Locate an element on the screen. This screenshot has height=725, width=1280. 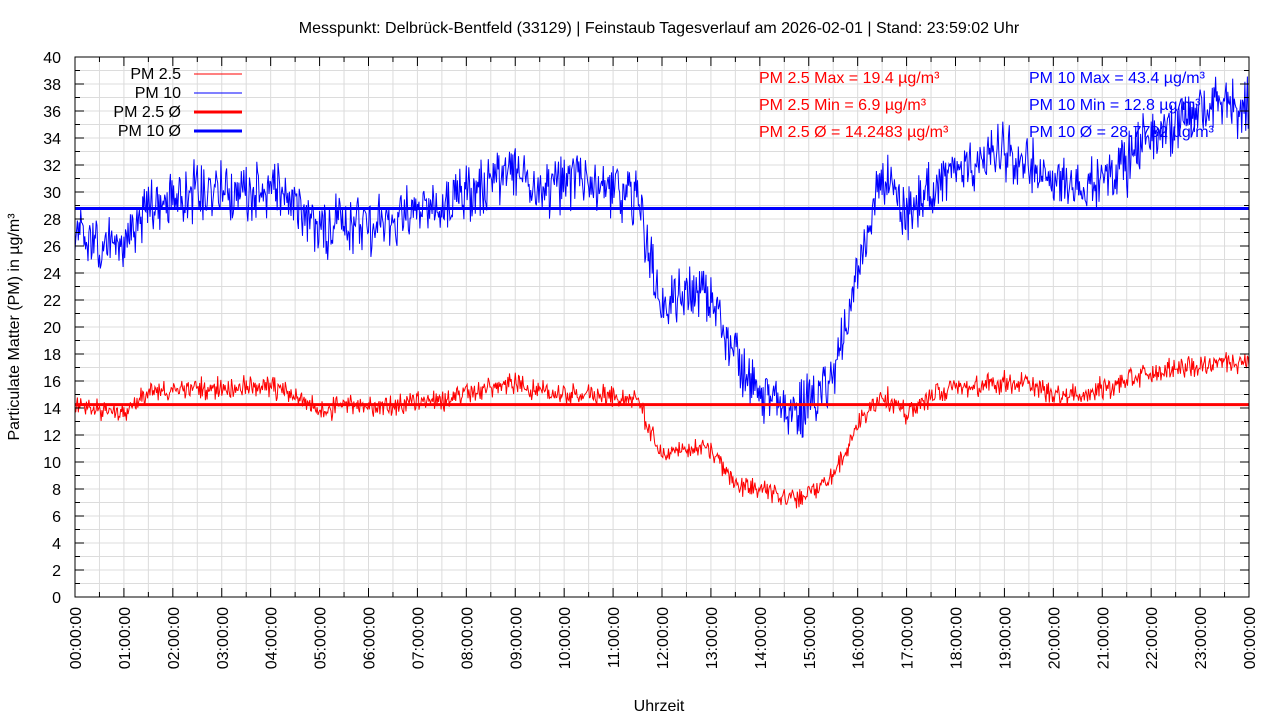
y-tick-label: 40 is located at coordinates (52, 58).